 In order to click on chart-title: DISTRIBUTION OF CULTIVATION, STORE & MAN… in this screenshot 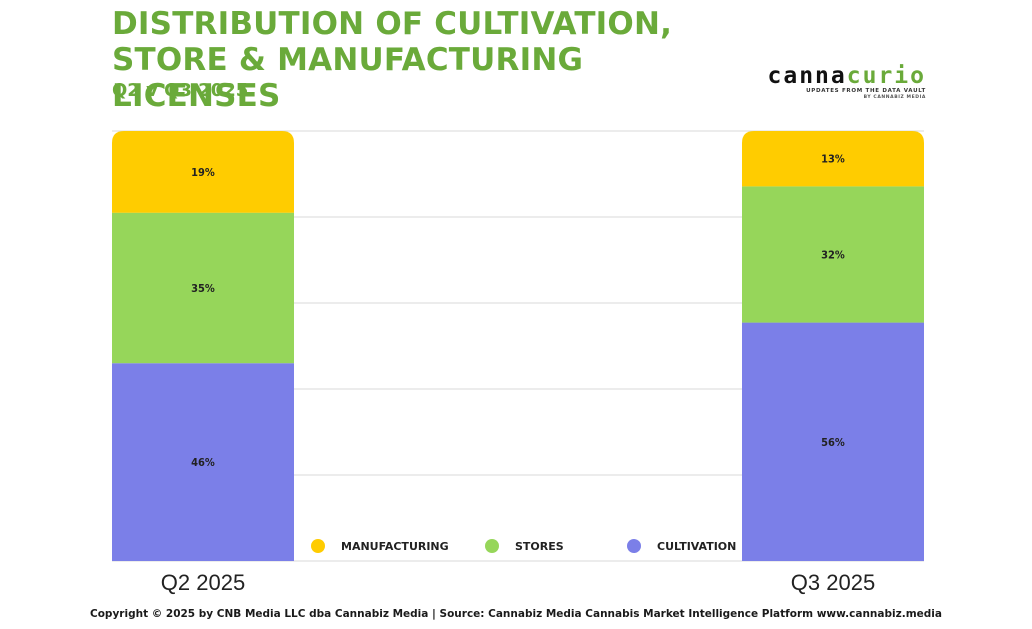, I will do `click(392, 60)`.